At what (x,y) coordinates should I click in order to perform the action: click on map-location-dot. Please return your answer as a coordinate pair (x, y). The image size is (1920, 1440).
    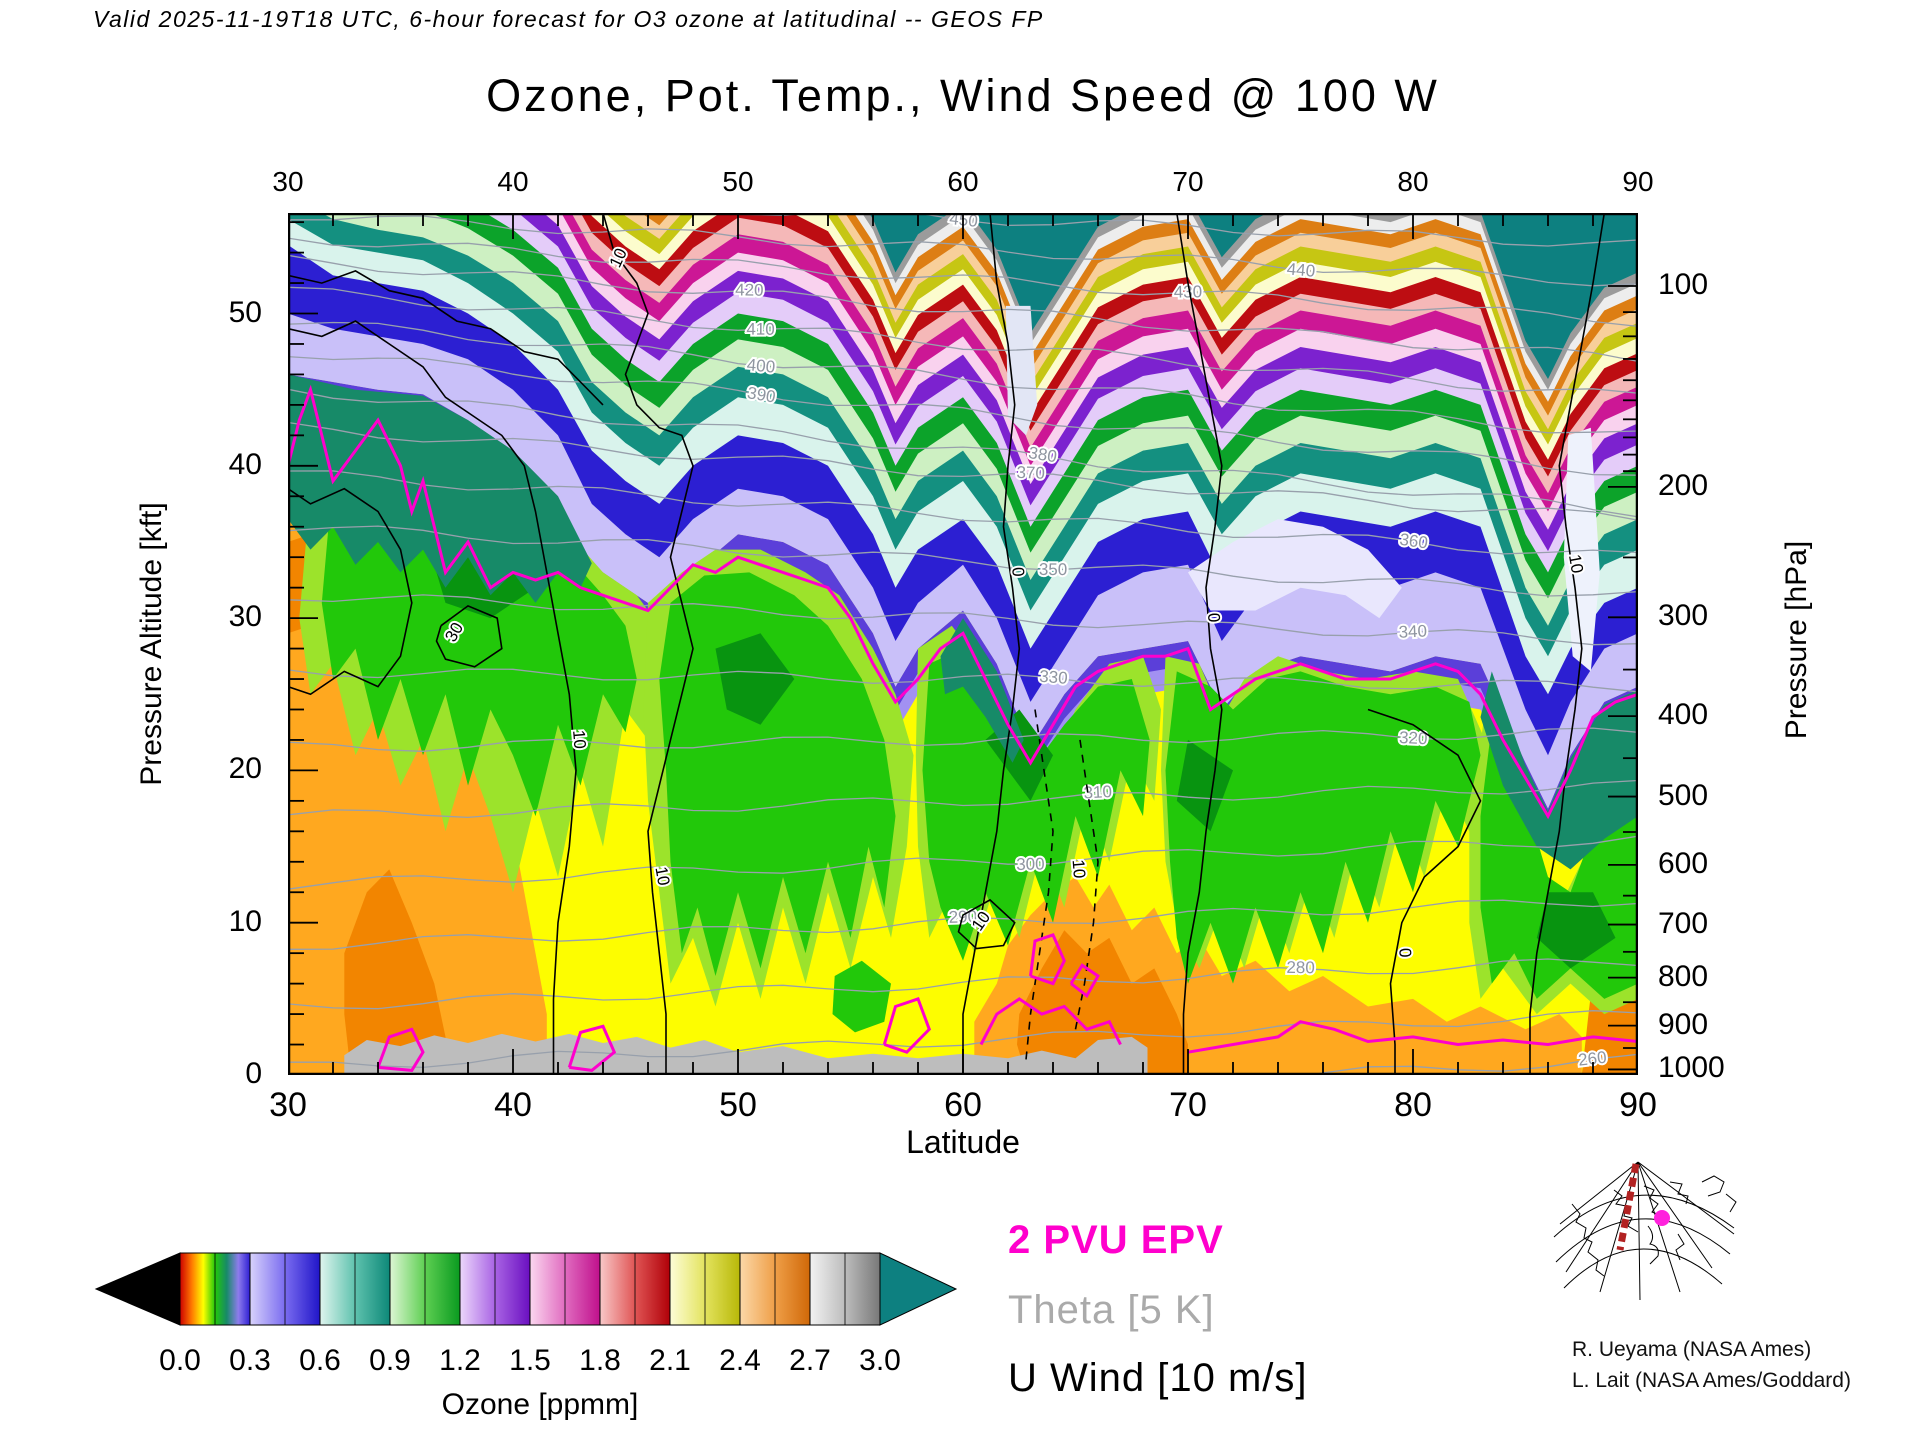
    Looking at the image, I should click on (1662, 1218).